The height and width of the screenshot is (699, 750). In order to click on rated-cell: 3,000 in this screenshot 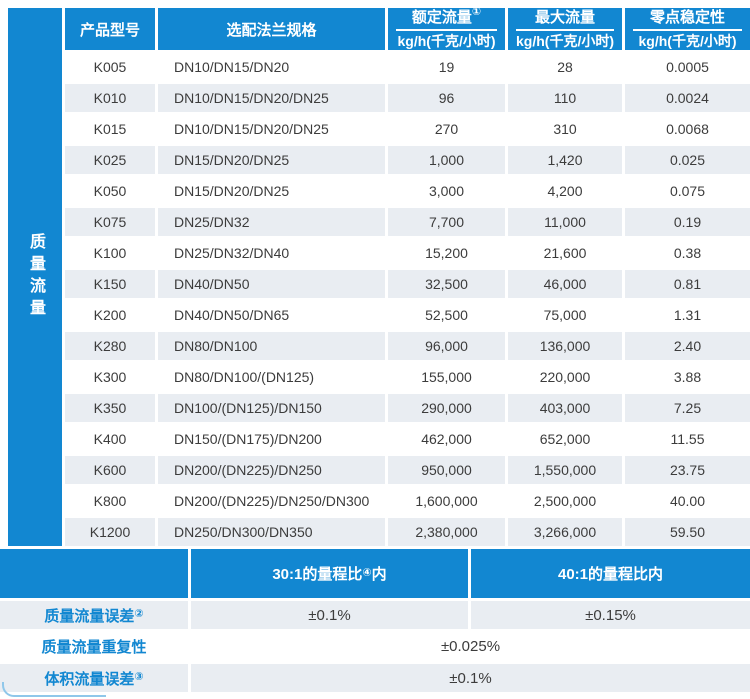, I will do `click(446, 191)`.